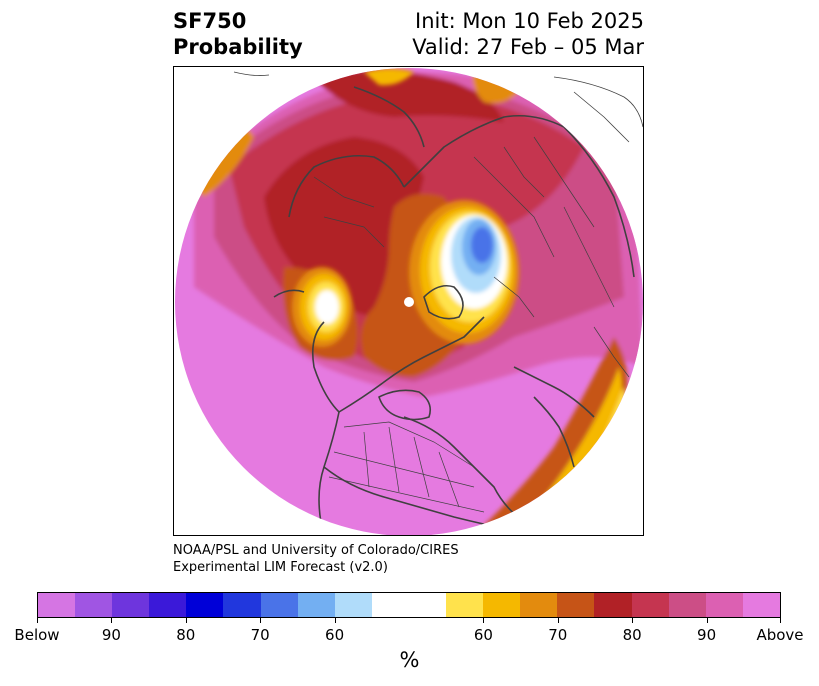 This screenshot has width=819, height=686. I want to click on valid-range: Valid: 27 Feb – 05 Mar, so click(528, 47).